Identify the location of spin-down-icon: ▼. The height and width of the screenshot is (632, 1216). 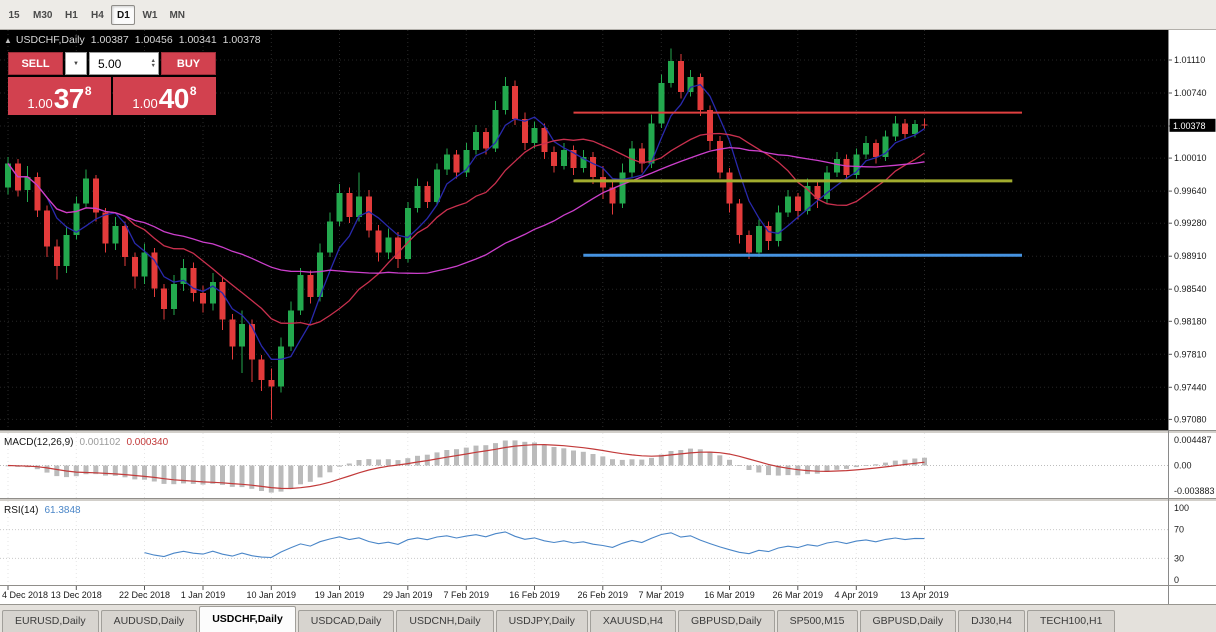
(153, 65).